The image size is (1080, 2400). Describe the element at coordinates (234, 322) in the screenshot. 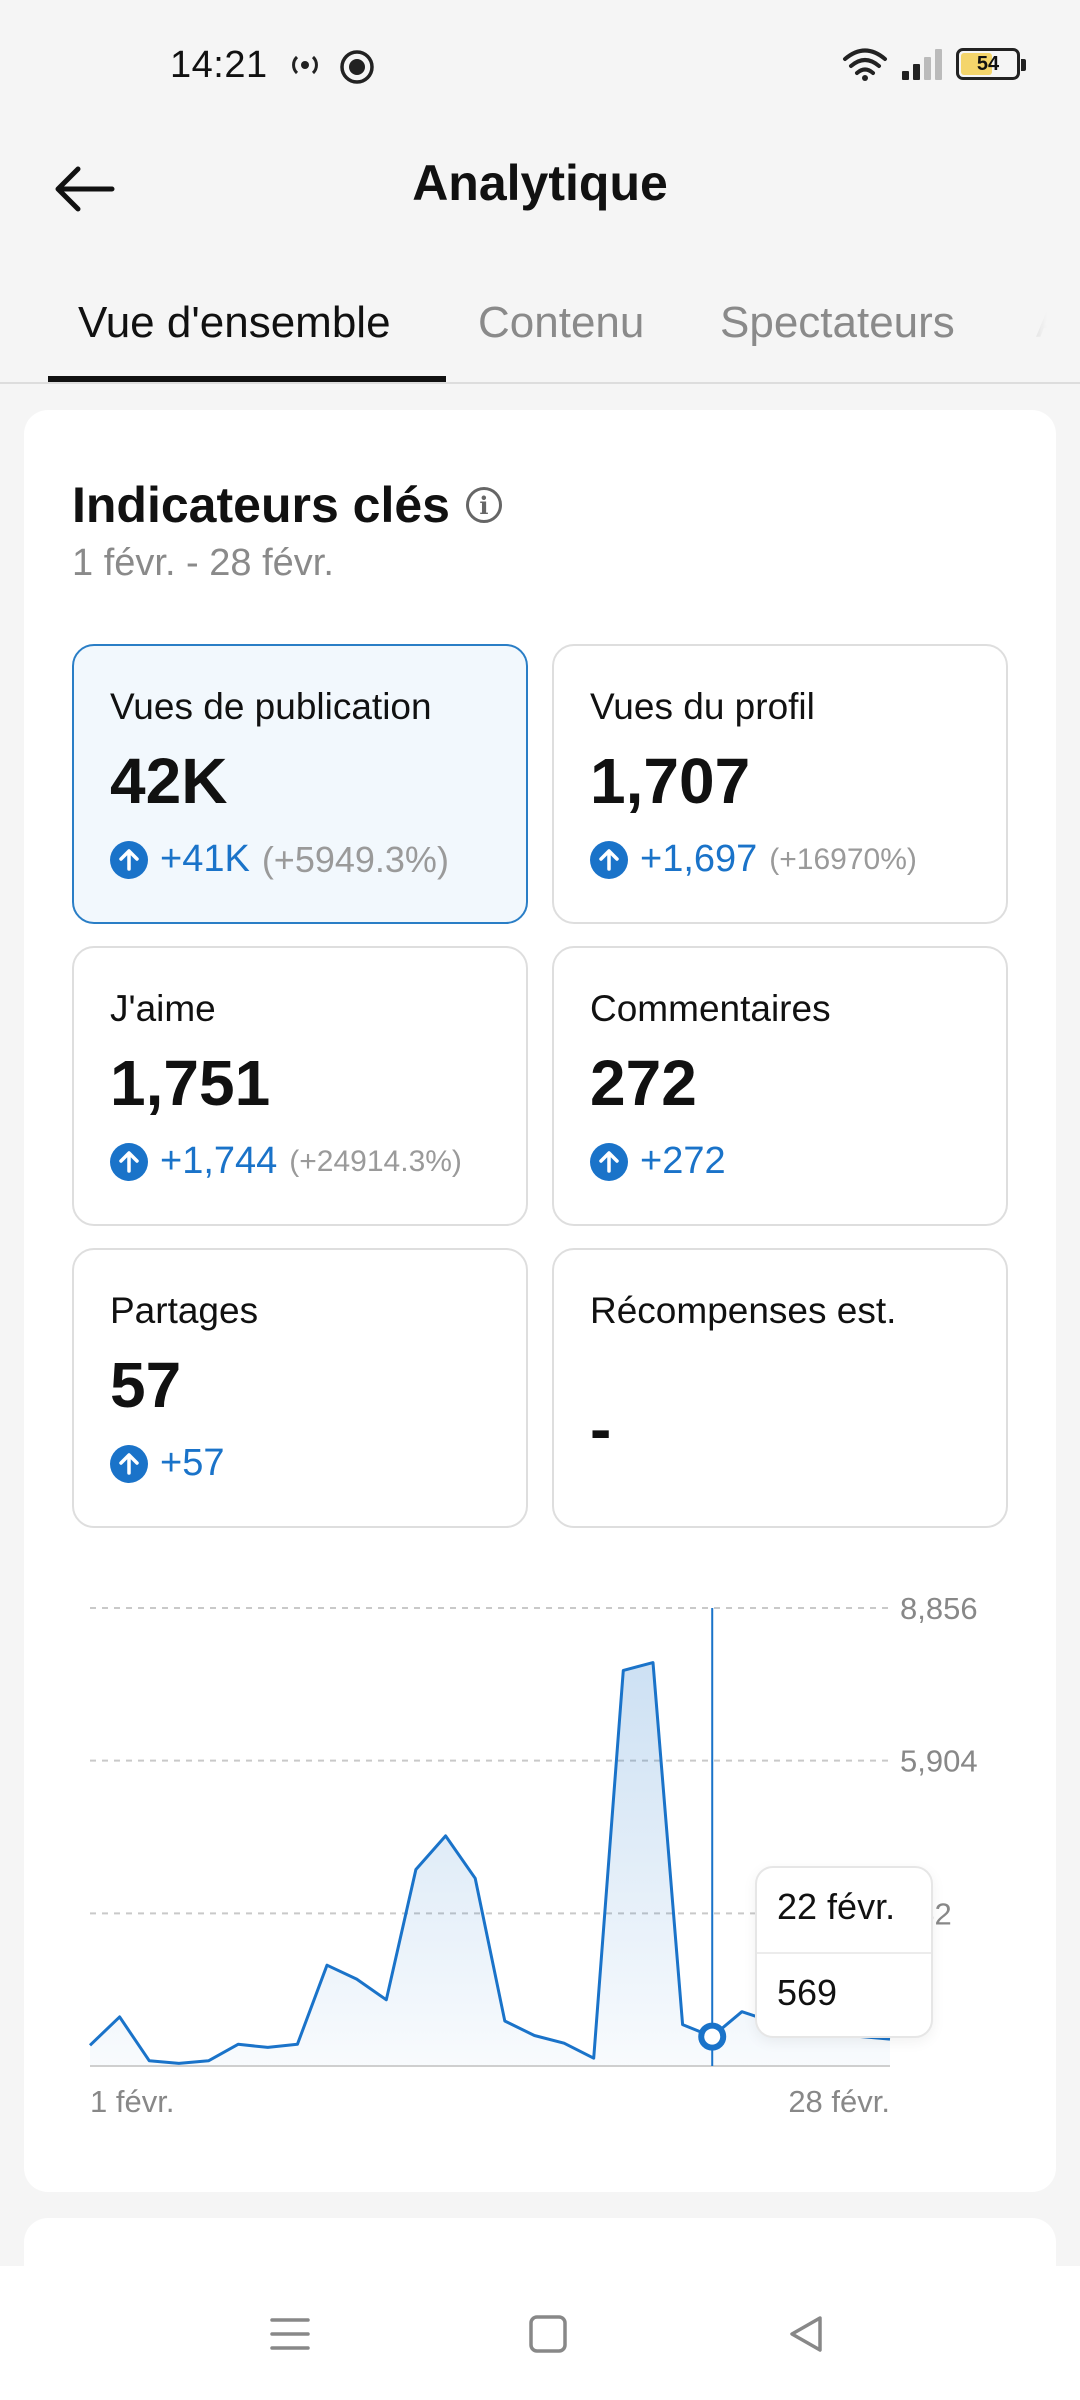

I see `tab-overview: Vue d'ensemble` at that location.